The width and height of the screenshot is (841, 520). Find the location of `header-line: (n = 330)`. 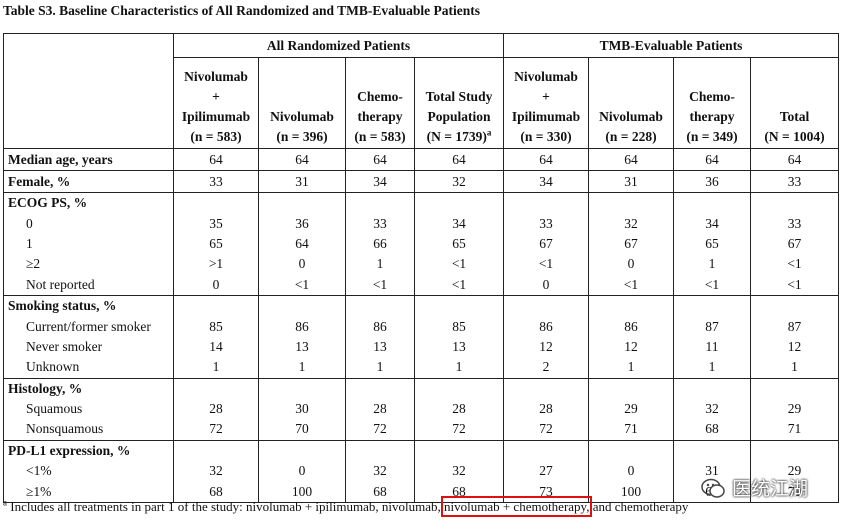

header-line: (n = 330) is located at coordinates (546, 136).